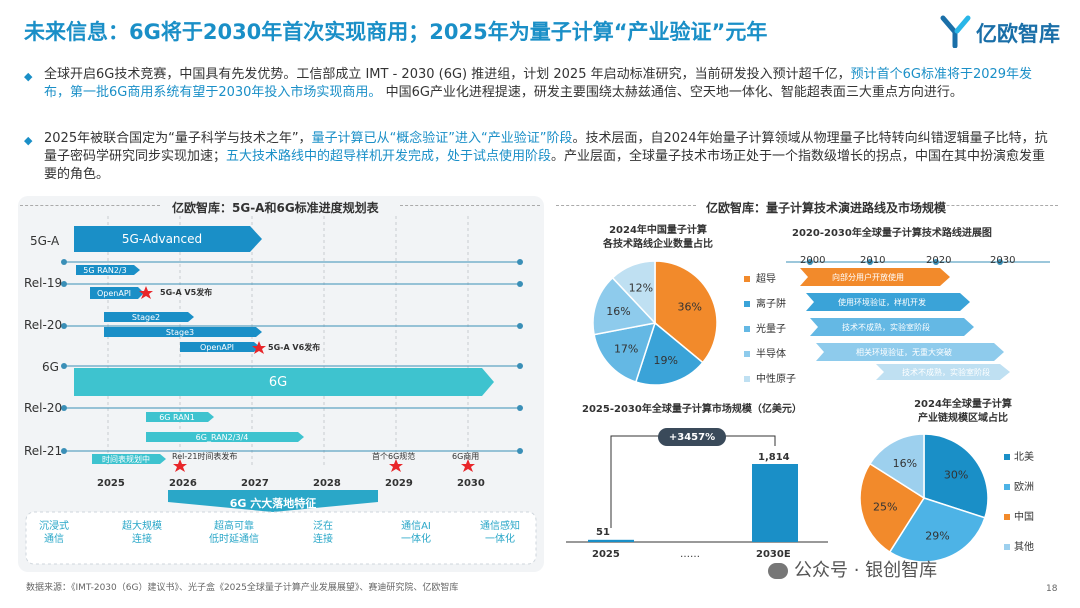  Describe the element at coordinates (665, 360) in the screenshot. I see `pie-slice-label: 19%` at that location.